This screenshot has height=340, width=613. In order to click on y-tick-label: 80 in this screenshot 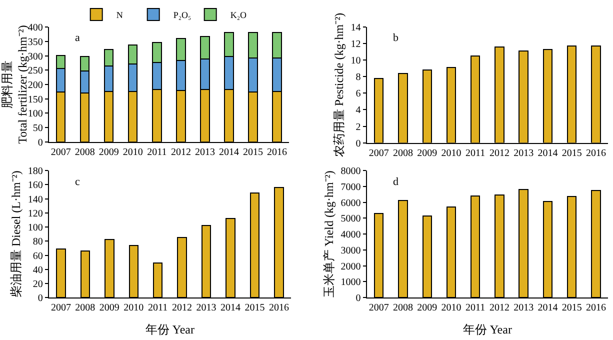, I will do `click(37, 242)`.